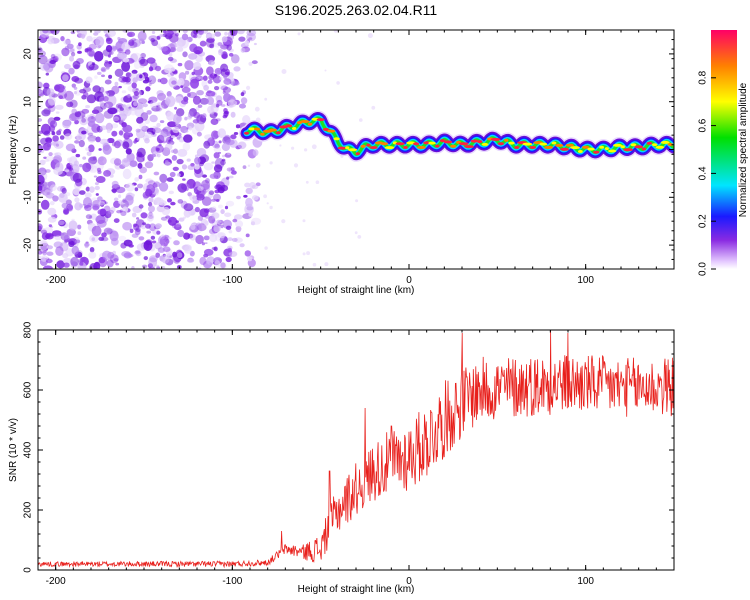 The image size is (750, 600). What do you see at coordinates (703, 221) in the screenshot?
I see `colorbar-tick-label: 0.2` at bounding box center [703, 221].